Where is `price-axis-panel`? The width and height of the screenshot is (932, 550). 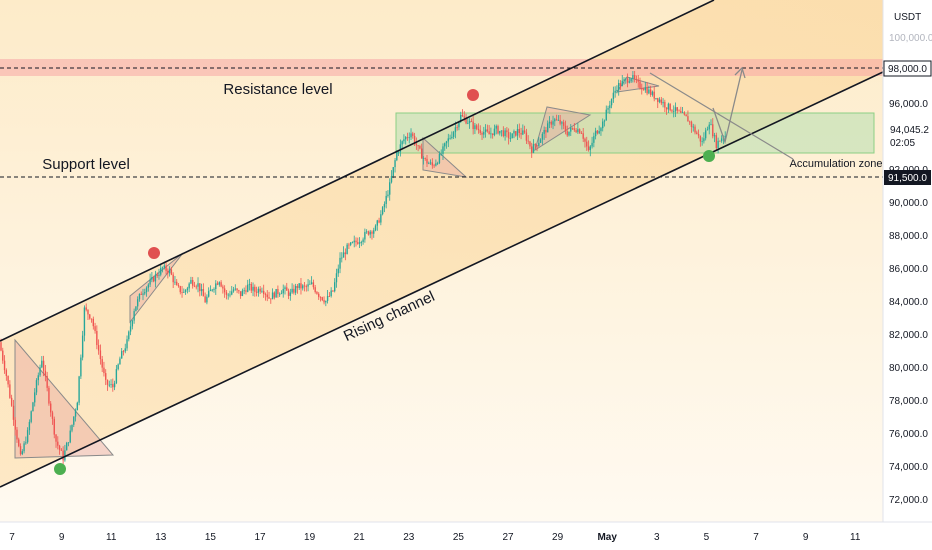
price-axis-panel is located at coordinates (907, 261).